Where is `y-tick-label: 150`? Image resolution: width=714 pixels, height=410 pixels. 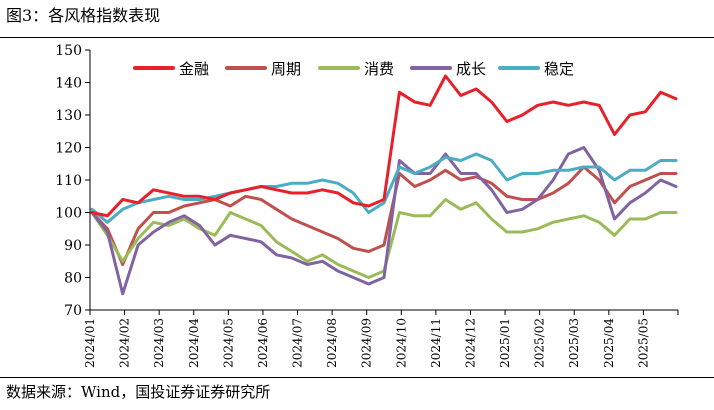 y-tick-label: 150 is located at coordinates (68, 51).